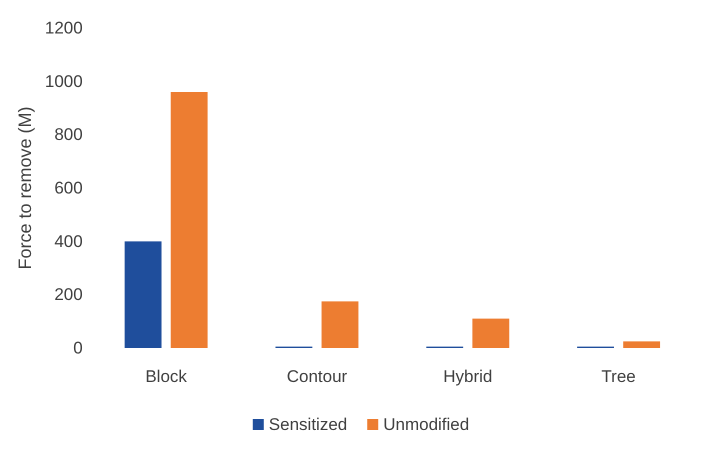 Image resolution: width=722 pixels, height=451 pixels. Describe the element at coordinates (308, 424) in the screenshot. I see `legend-label: Sensitized` at that location.